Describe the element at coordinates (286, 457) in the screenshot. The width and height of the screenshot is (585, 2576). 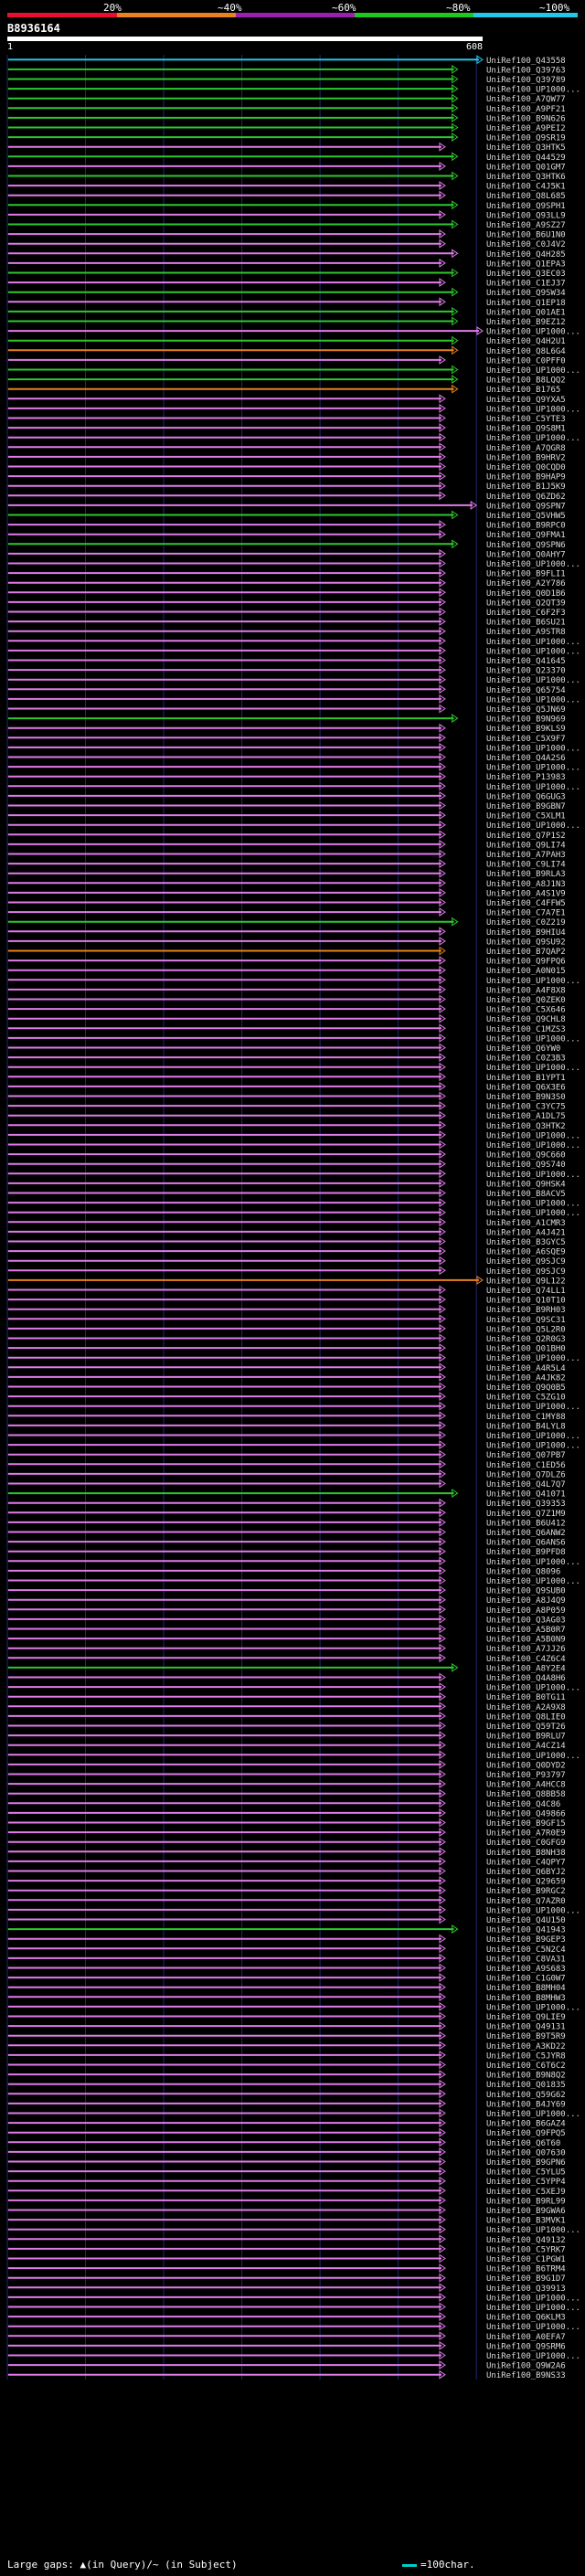
I see `hit-row: UniRef100_B9HRV2` at that location.